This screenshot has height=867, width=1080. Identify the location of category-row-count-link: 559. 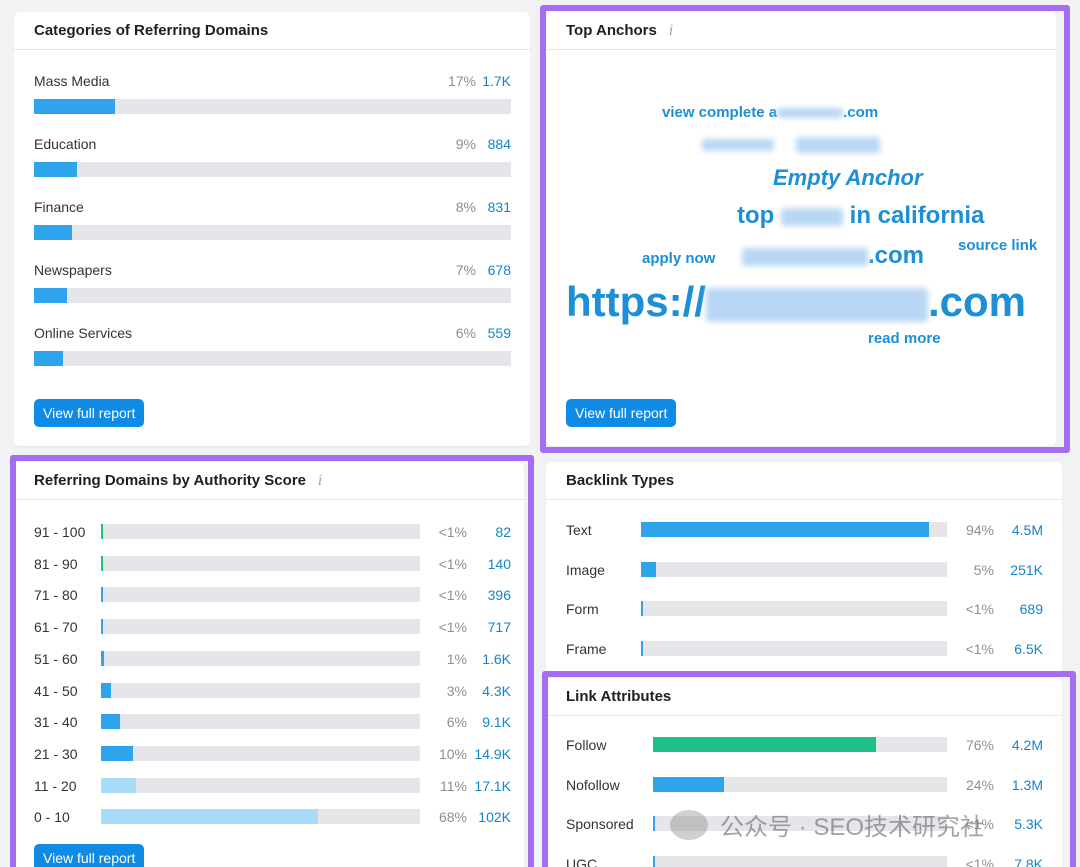
(499, 333).